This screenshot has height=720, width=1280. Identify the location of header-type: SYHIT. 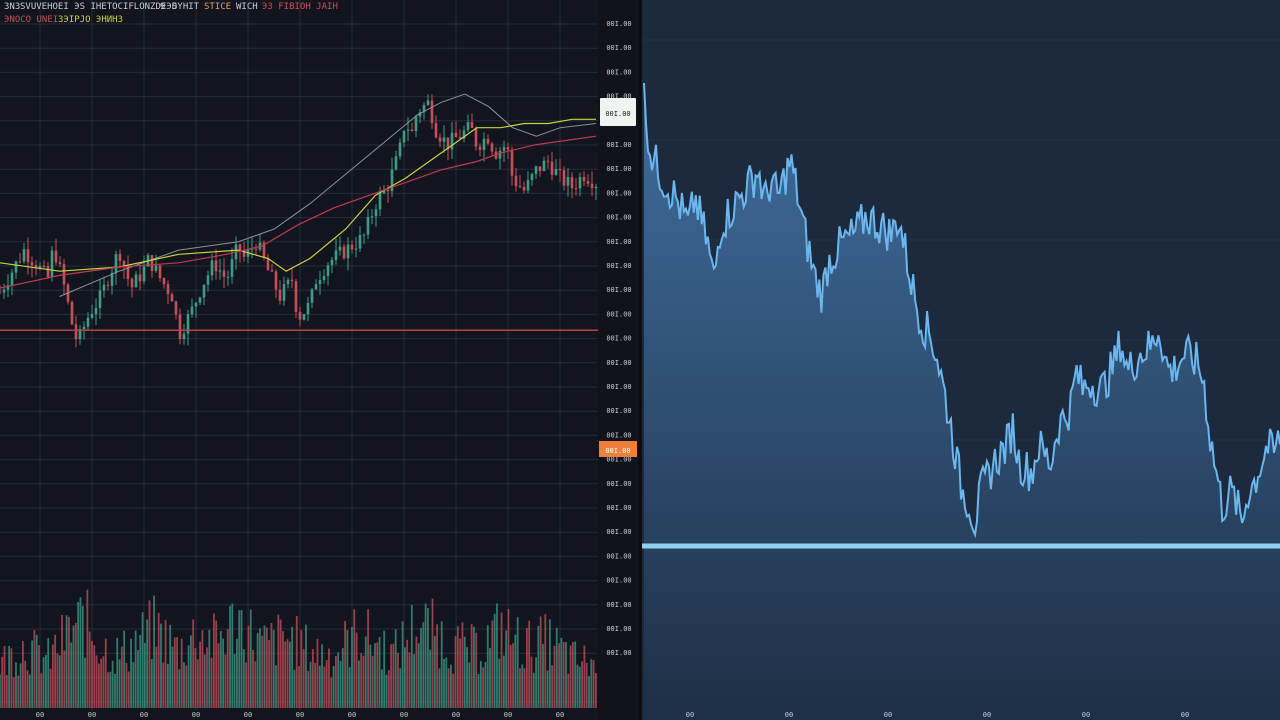
(186, 7).